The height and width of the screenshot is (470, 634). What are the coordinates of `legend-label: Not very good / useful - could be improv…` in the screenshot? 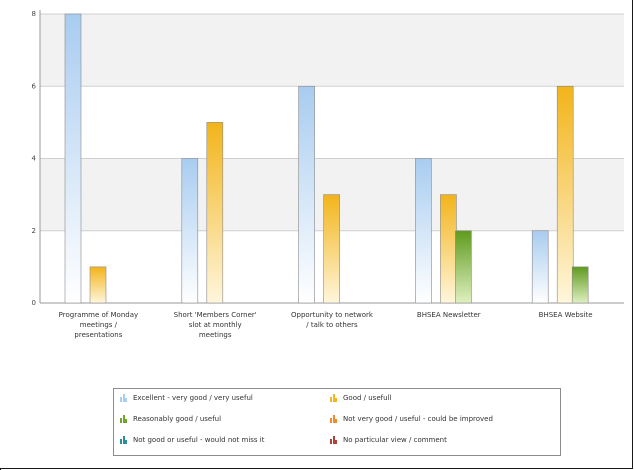 It's located at (418, 418).